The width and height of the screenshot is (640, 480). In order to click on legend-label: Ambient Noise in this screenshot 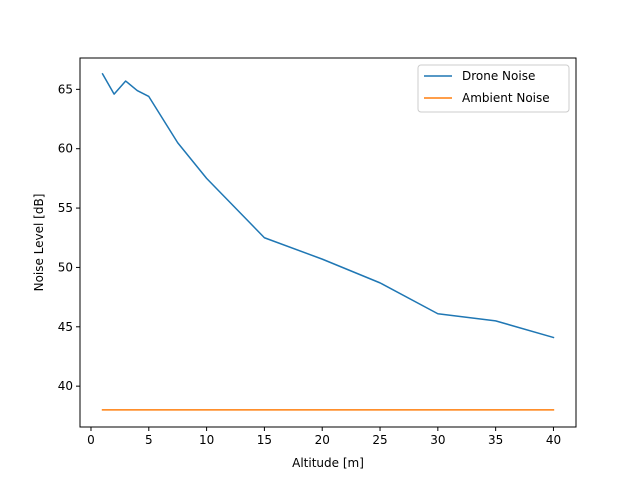, I will do `click(506, 98)`.